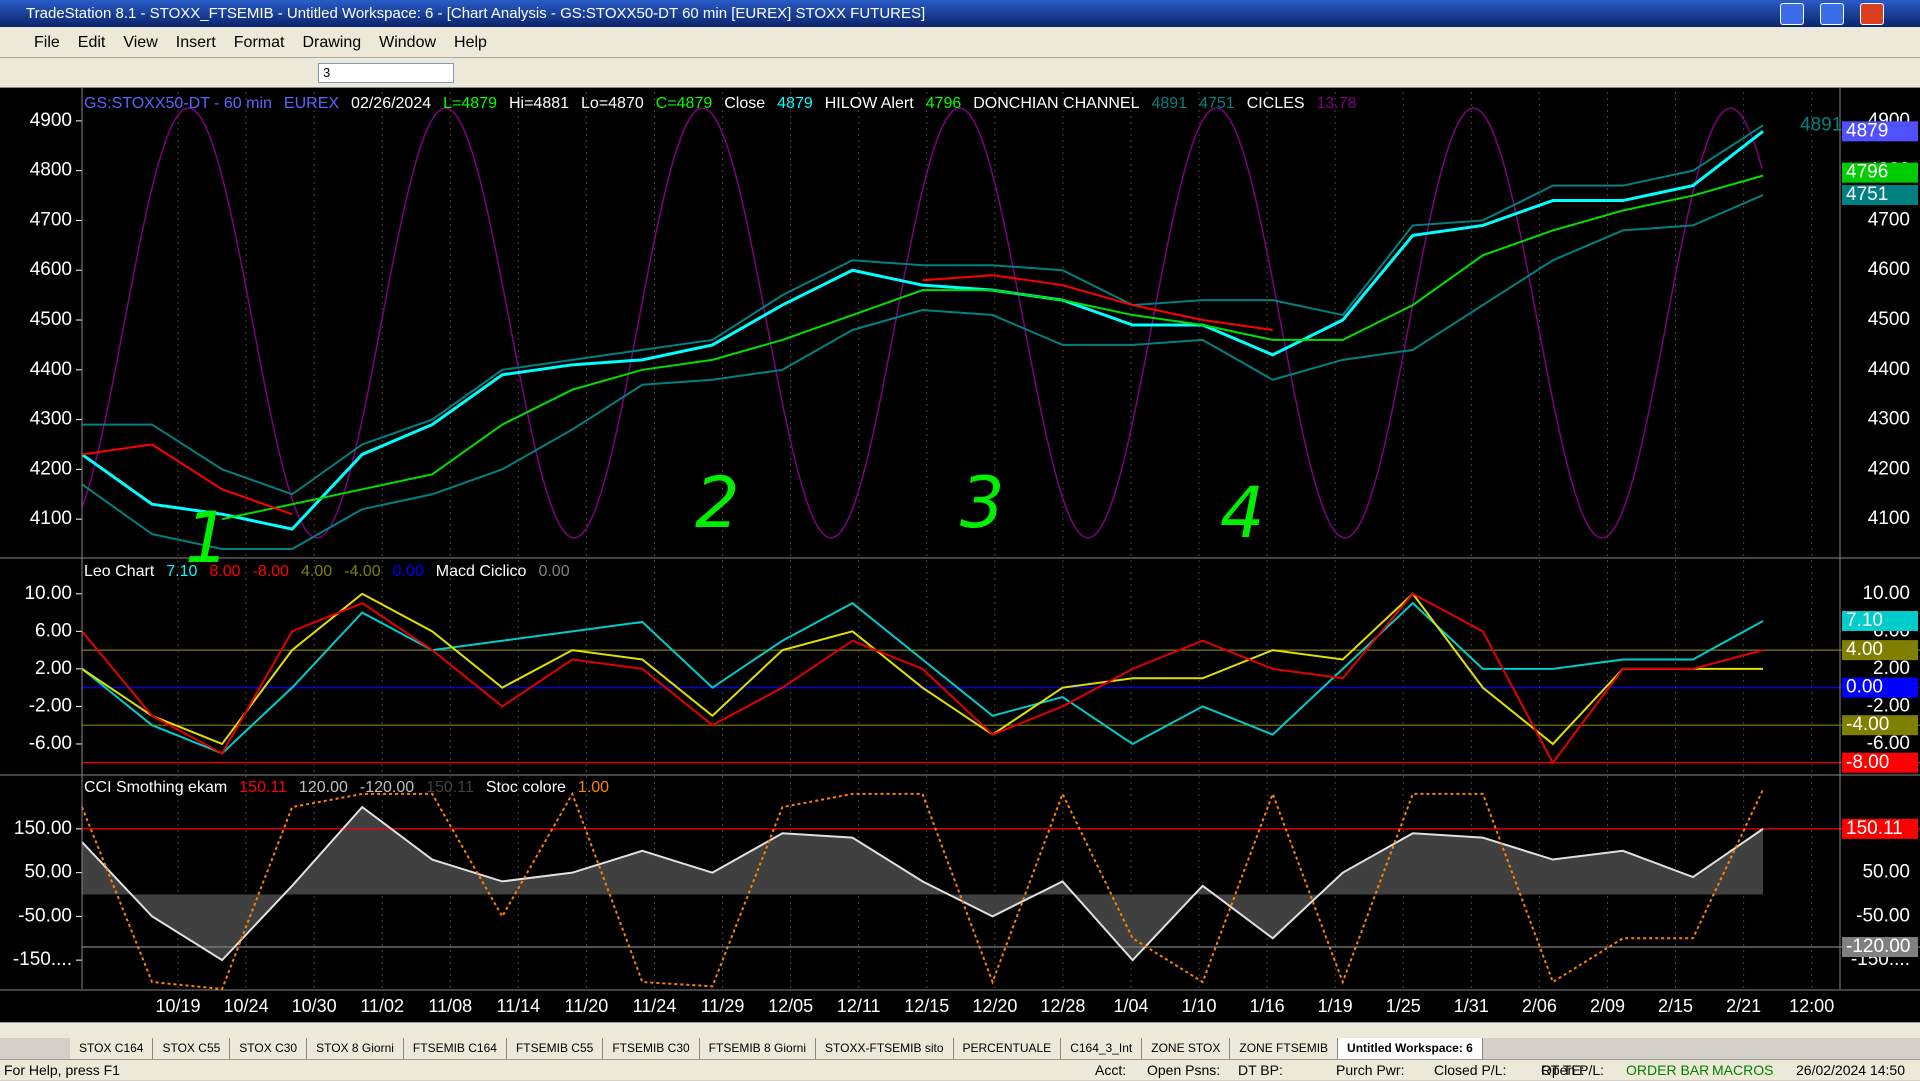  What do you see at coordinates (1563, 1070) in the screenshot?
I see `status-item: RT TE:` at bounding box center [1563, 1070].